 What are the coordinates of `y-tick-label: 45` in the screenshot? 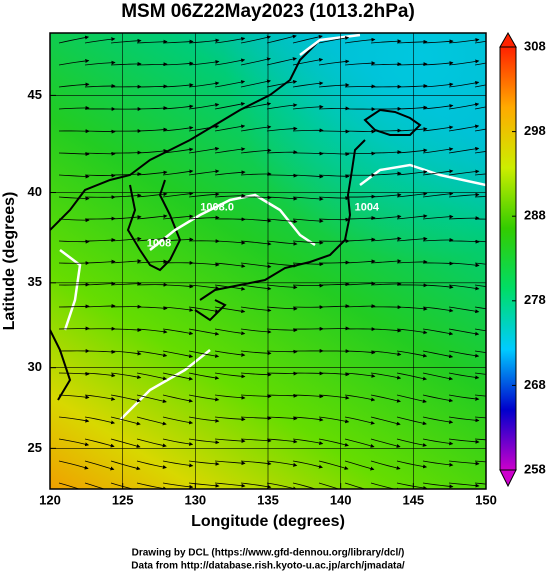 It's located at (35, 94).